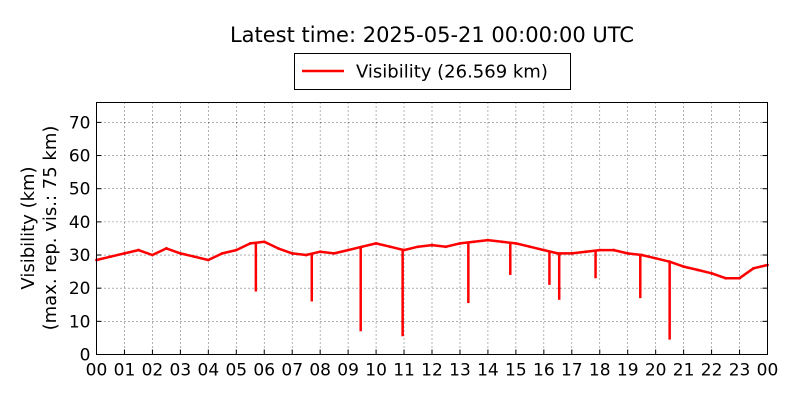  What do you see at coordinates (320, 371) in the screenshot?
I see `x-tick-label: 08` at bounding box center [320, 371].